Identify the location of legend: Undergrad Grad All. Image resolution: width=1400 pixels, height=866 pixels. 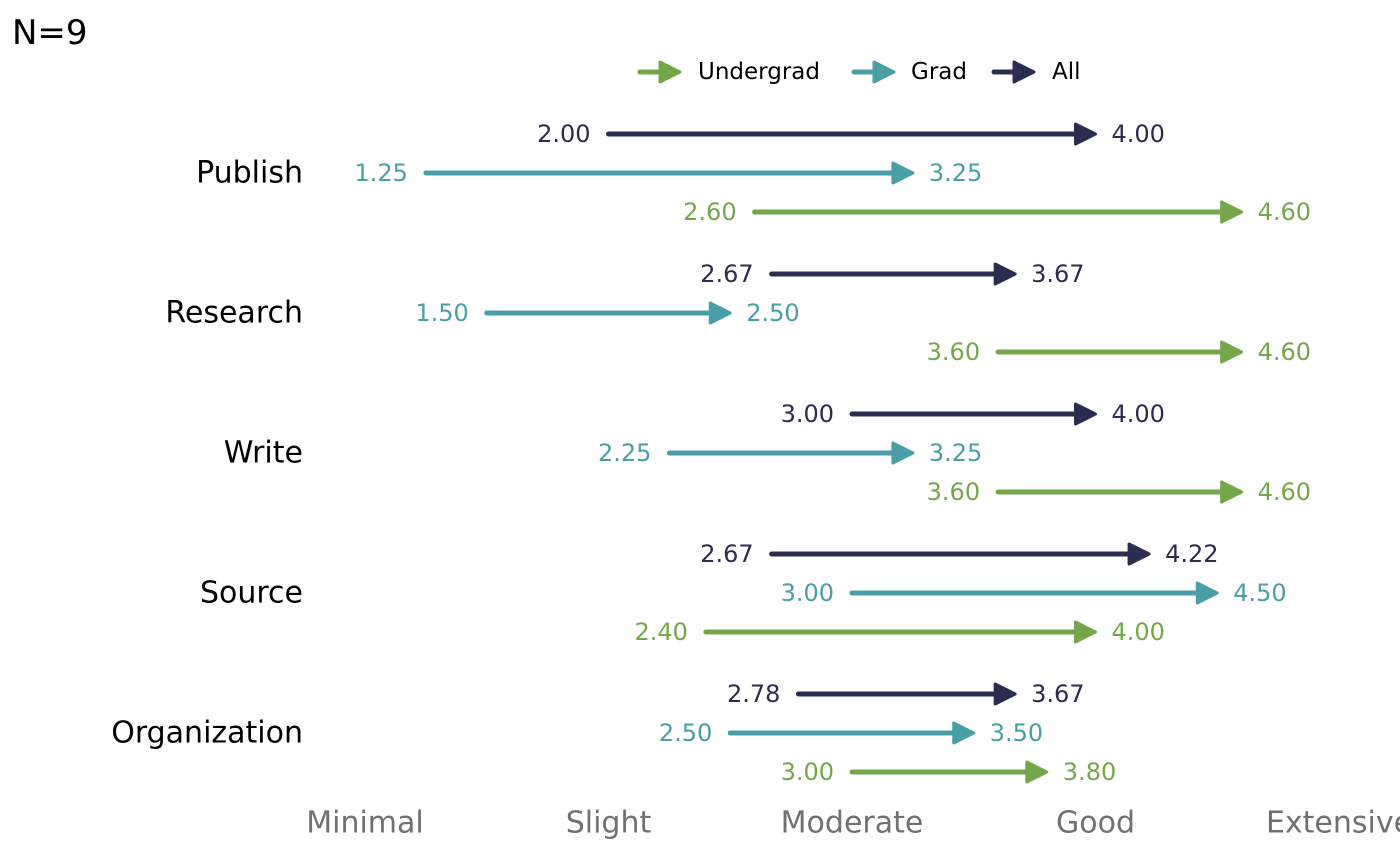
(859, 72).